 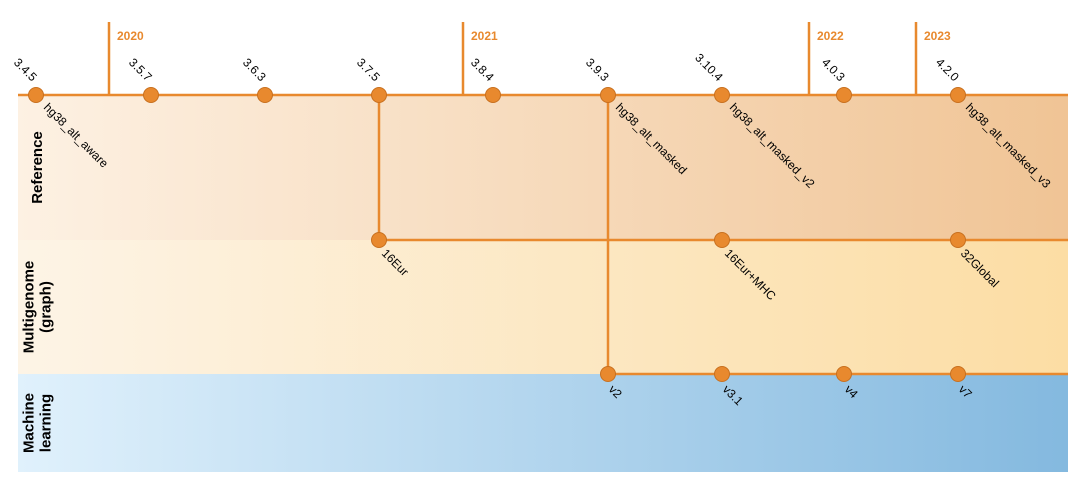 What do you see at coordinates (45, 307) in the screenshot?
I see `lane-label: (graph)` at bounding box center [45, 307].